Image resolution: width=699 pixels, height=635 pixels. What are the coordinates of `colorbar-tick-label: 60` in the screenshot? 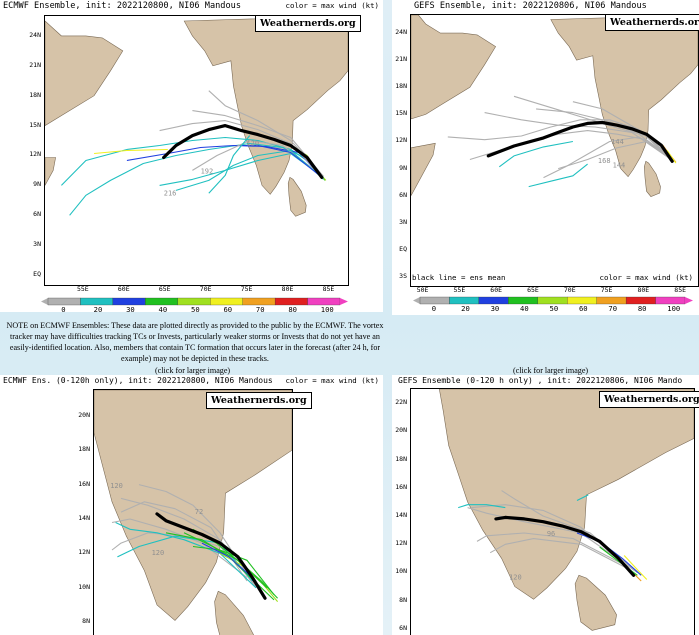 It's located at (227, 308).